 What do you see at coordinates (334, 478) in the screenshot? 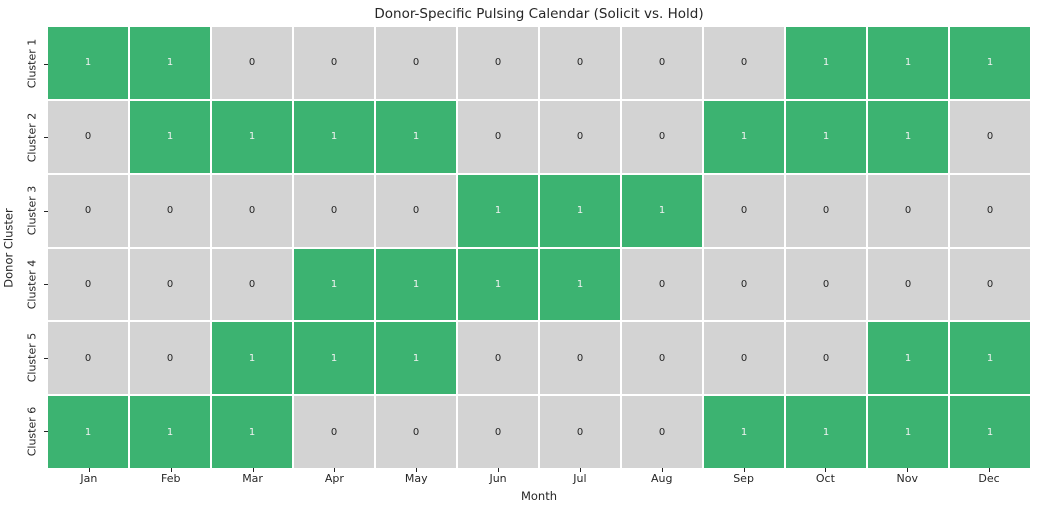
I see `x-tick-label: Apr` at bounding box center [334, 478].